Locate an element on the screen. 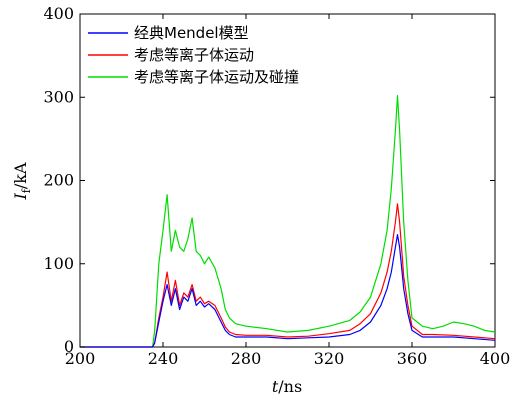 This screenshot has width=510, height=401. x-tick-label: 400 is located at coordinates (495, 358).